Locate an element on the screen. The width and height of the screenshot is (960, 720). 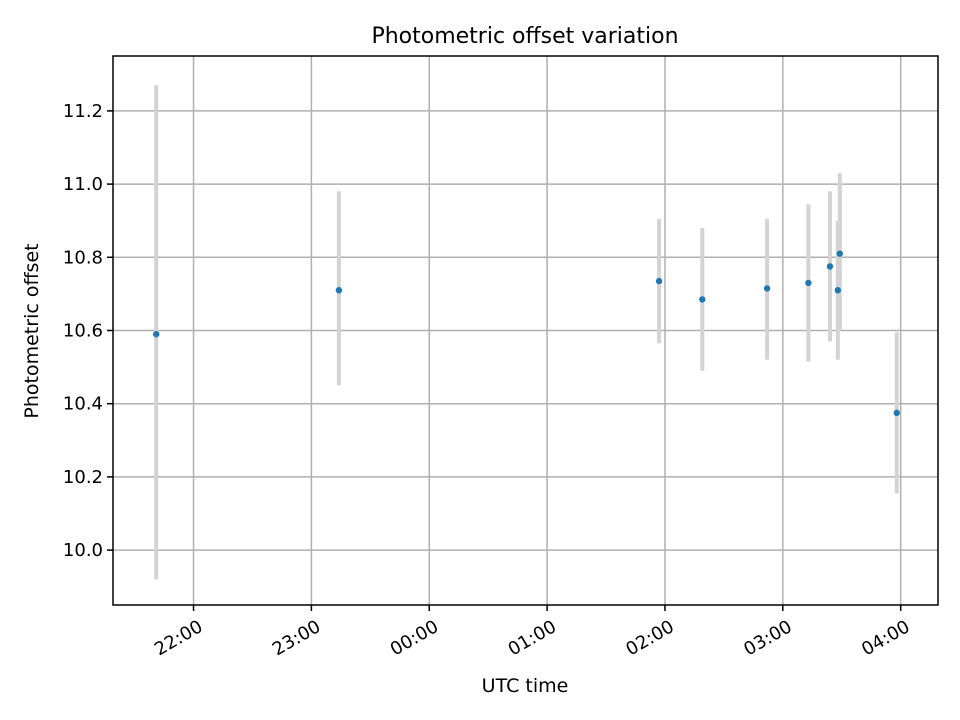
y-tick-label: 10.8 is located at coordinates (83, 257).